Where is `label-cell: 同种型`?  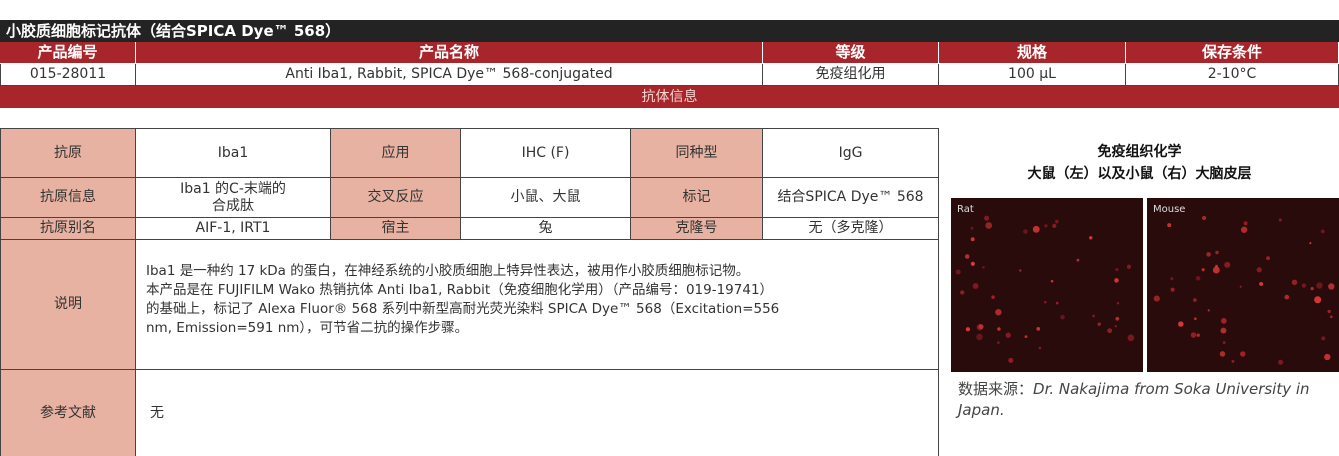 label-cell: 同种型 is located at coordinates (697, 153).